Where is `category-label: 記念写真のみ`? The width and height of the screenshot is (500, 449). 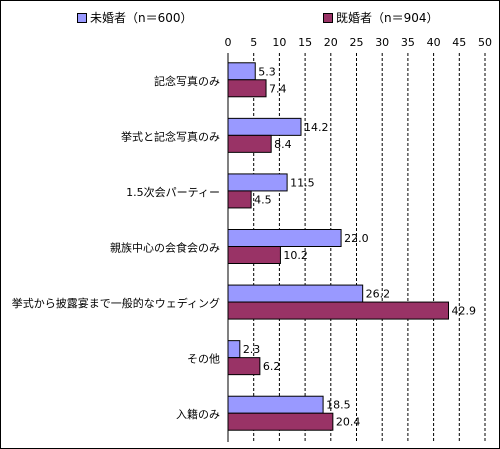
category-label: 記念写真のみ is located at coordinates (187, 81).